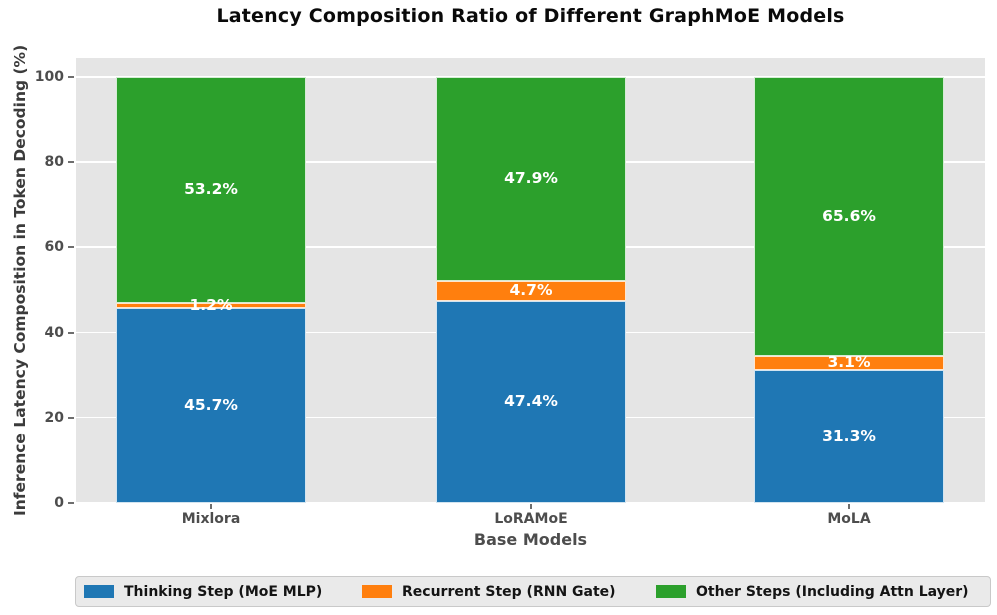 The width and height of the screenshot is (997, 615). I want to click on bar-segment-mixlora: 1.2%, so click(211, 305).